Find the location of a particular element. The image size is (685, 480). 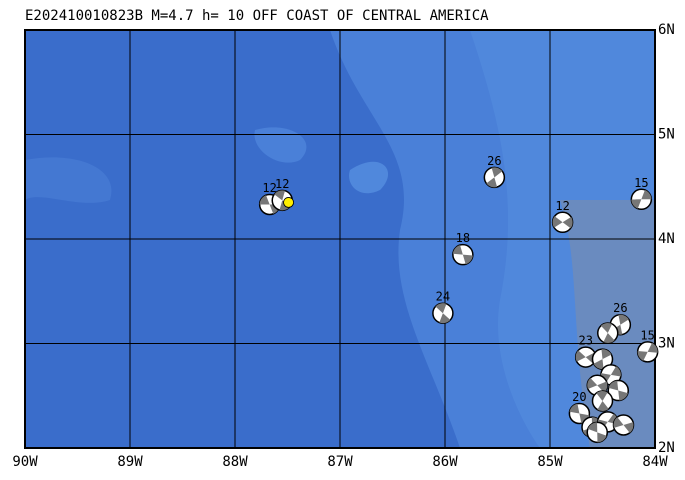

event-label: 20 is located at coordinates (579, 397).